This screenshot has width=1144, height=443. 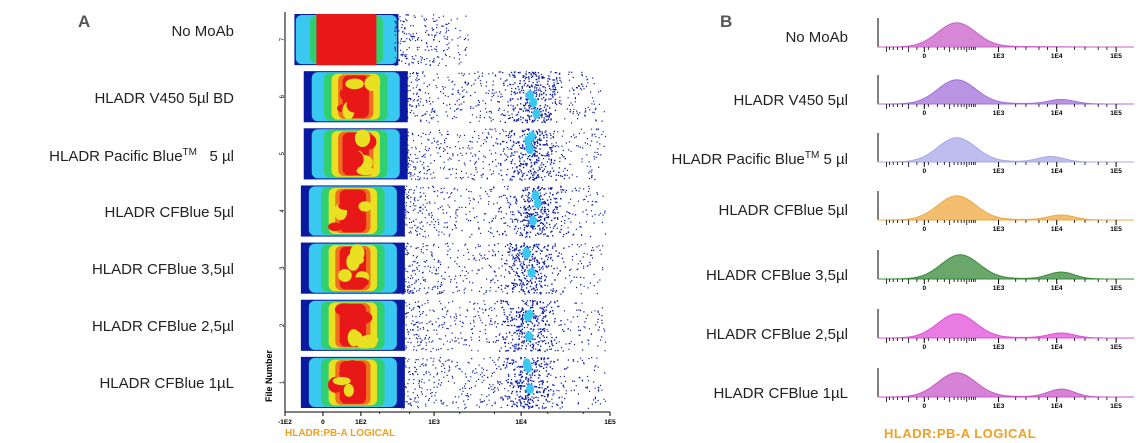 I want to click on histogram-5-tick-label-1: 1E3, so click(x=999, y=347).